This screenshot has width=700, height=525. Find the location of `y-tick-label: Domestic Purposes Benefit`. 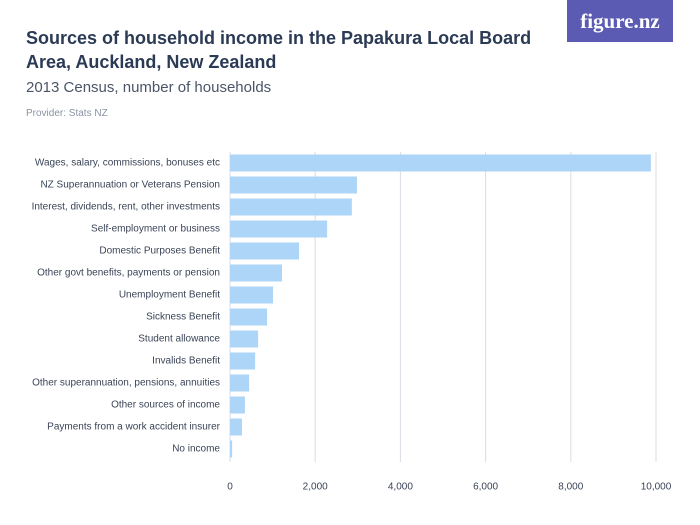

y-tick-label: Domestic Purposes Benefit is located at coordinates (159, 251).